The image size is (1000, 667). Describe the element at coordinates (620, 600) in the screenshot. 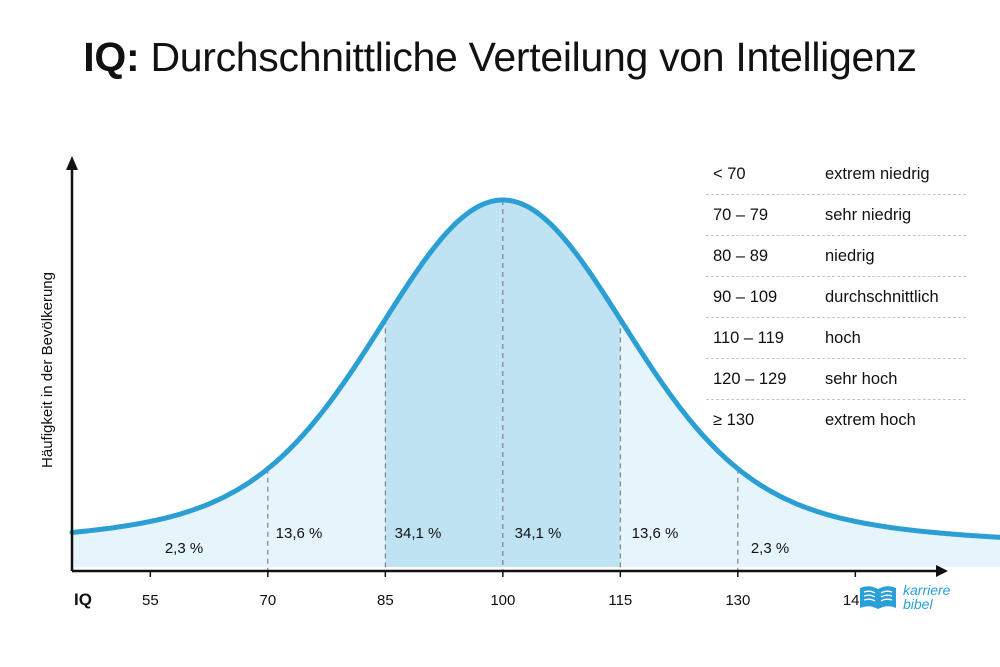

I see `x-tick-label: 115` at that location.